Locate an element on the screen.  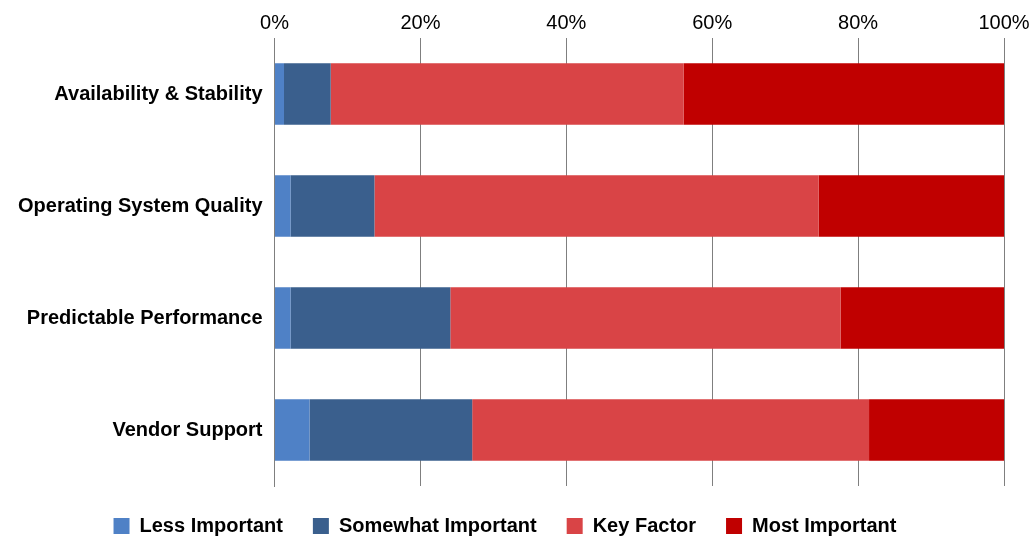
x-tick-label: 80% is located at coordinates (858, 21).